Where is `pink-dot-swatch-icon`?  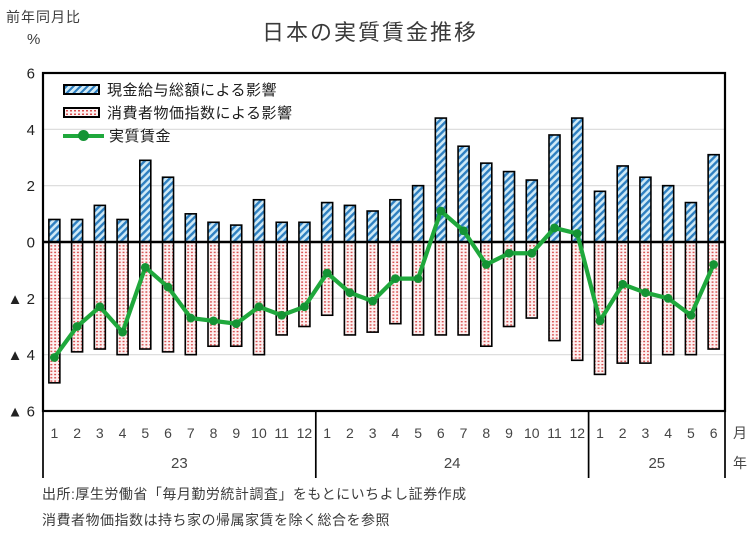
pink-dot-swatch-icon is located at coordinates (81, 112).